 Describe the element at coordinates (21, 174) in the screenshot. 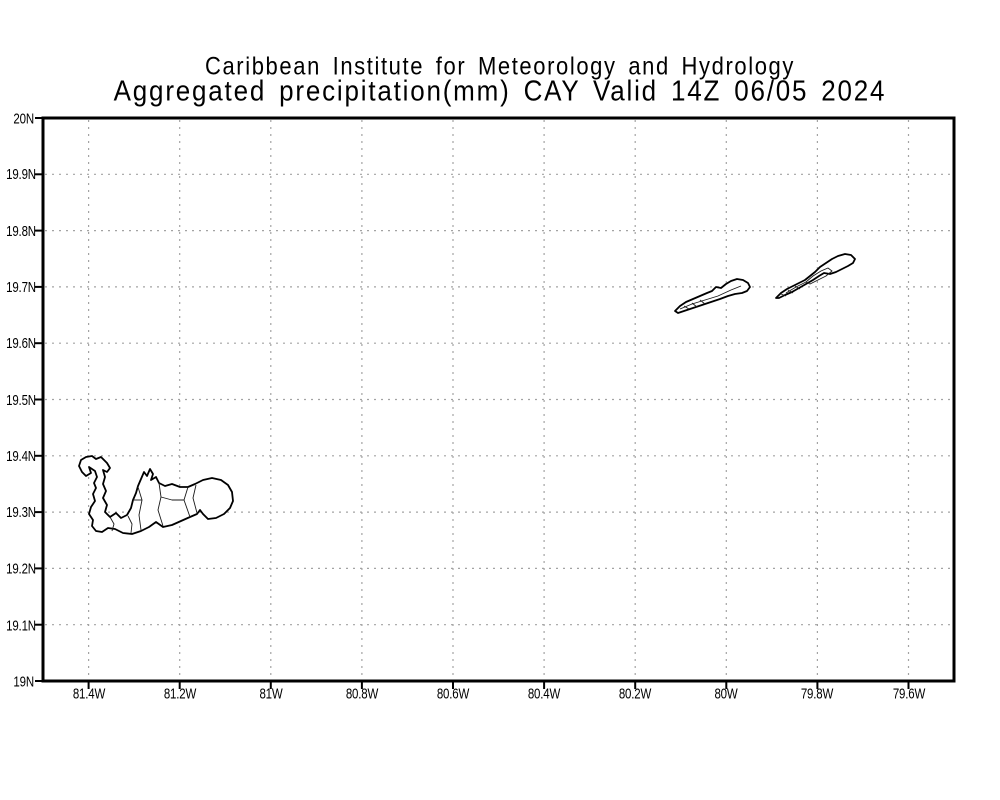

I see `y-tick-label: 19.9N` at that location.